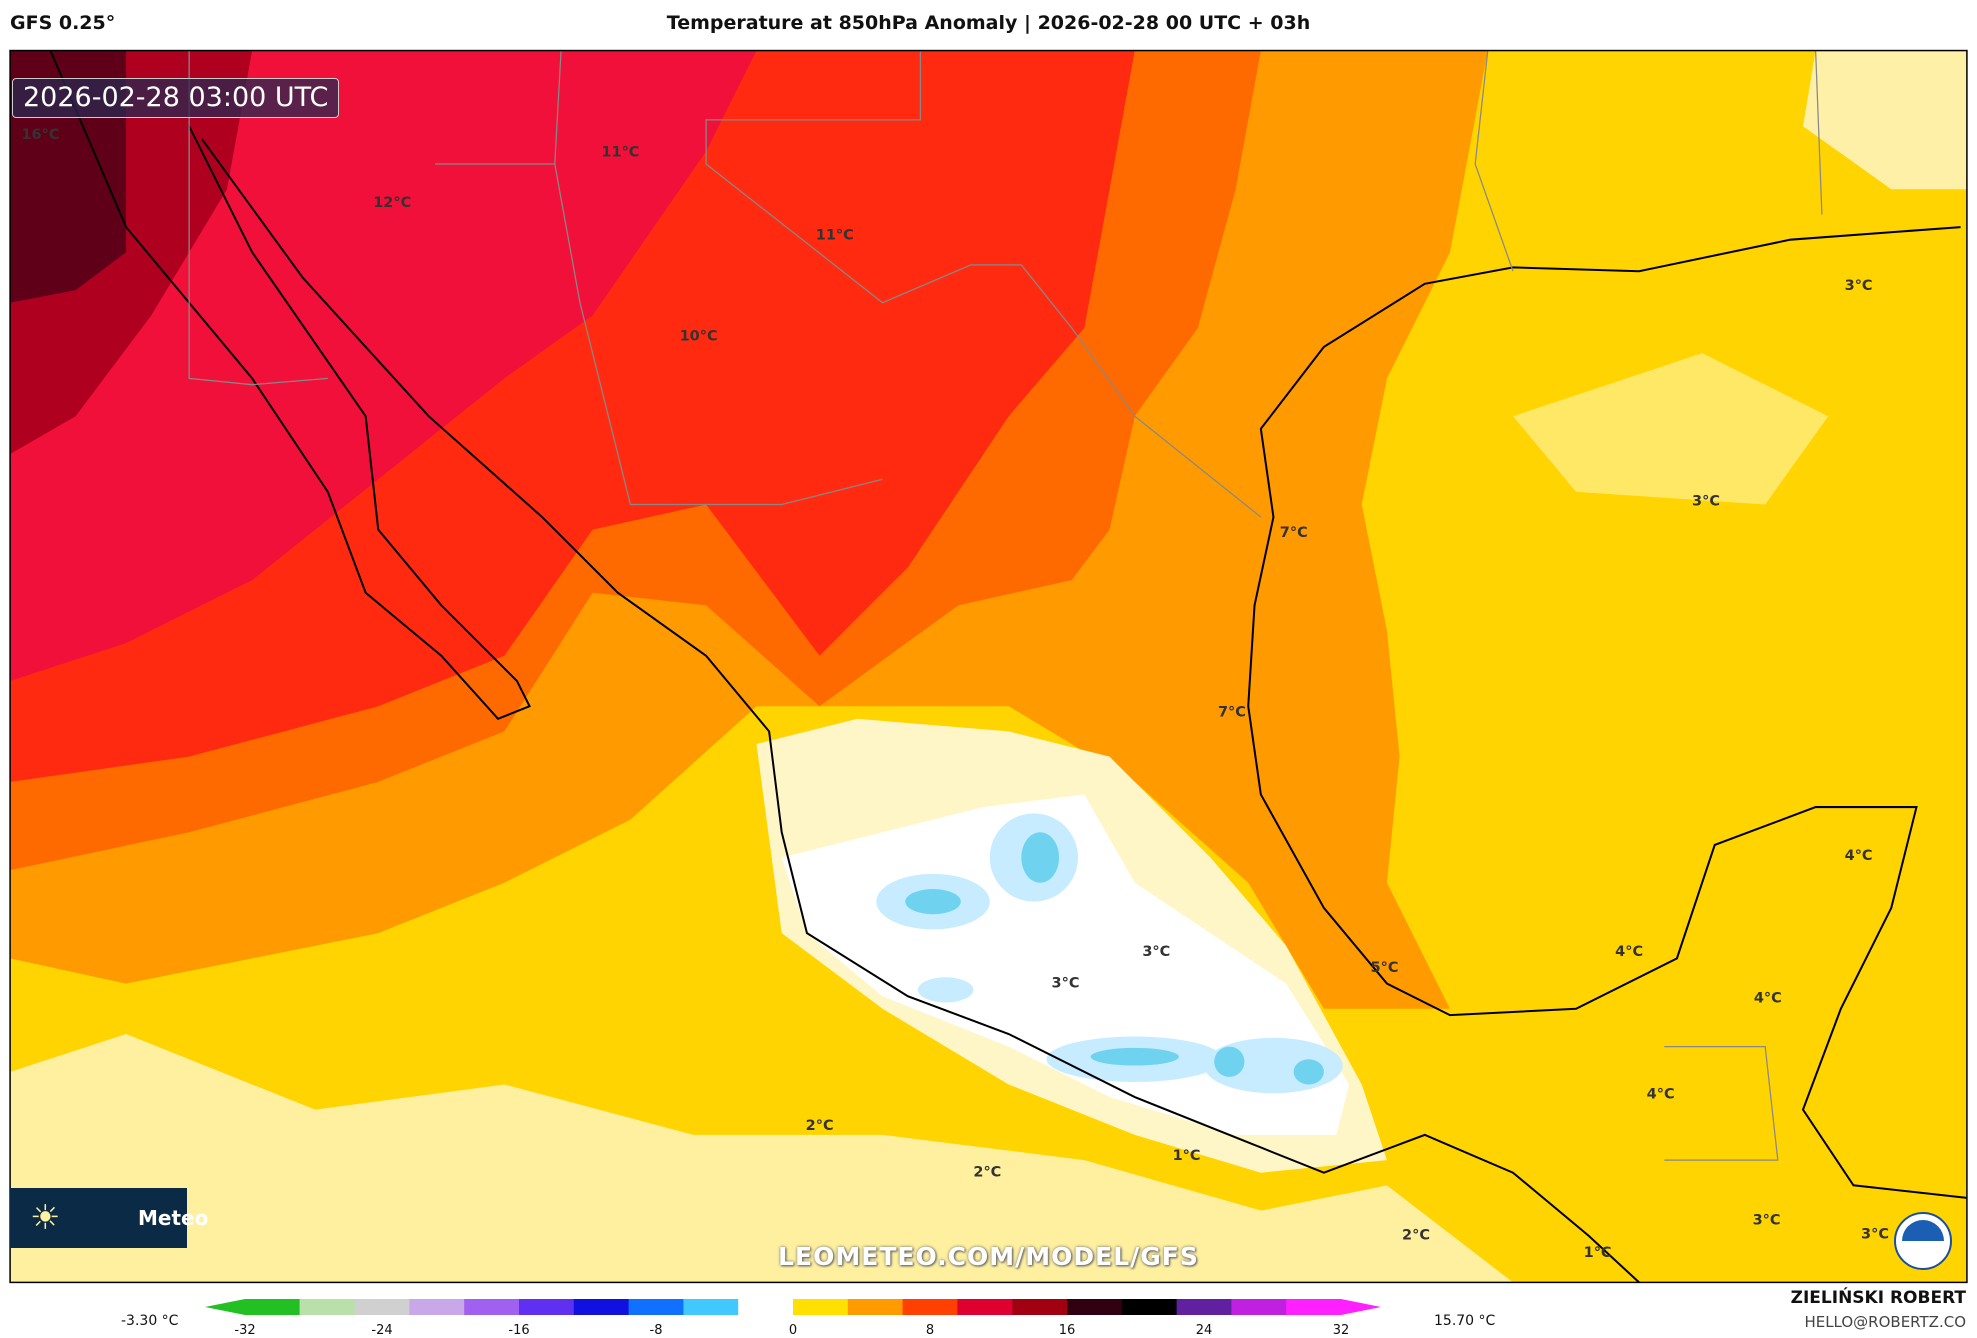 The width and height of the screenshot is (1977, 1338). I want to click on brand-logo: ☀ Meteo, so click(109, 1218).